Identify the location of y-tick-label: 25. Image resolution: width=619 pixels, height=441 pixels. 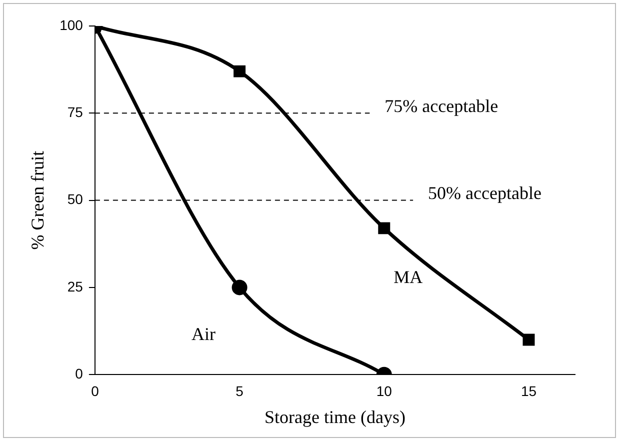
(75, 286).